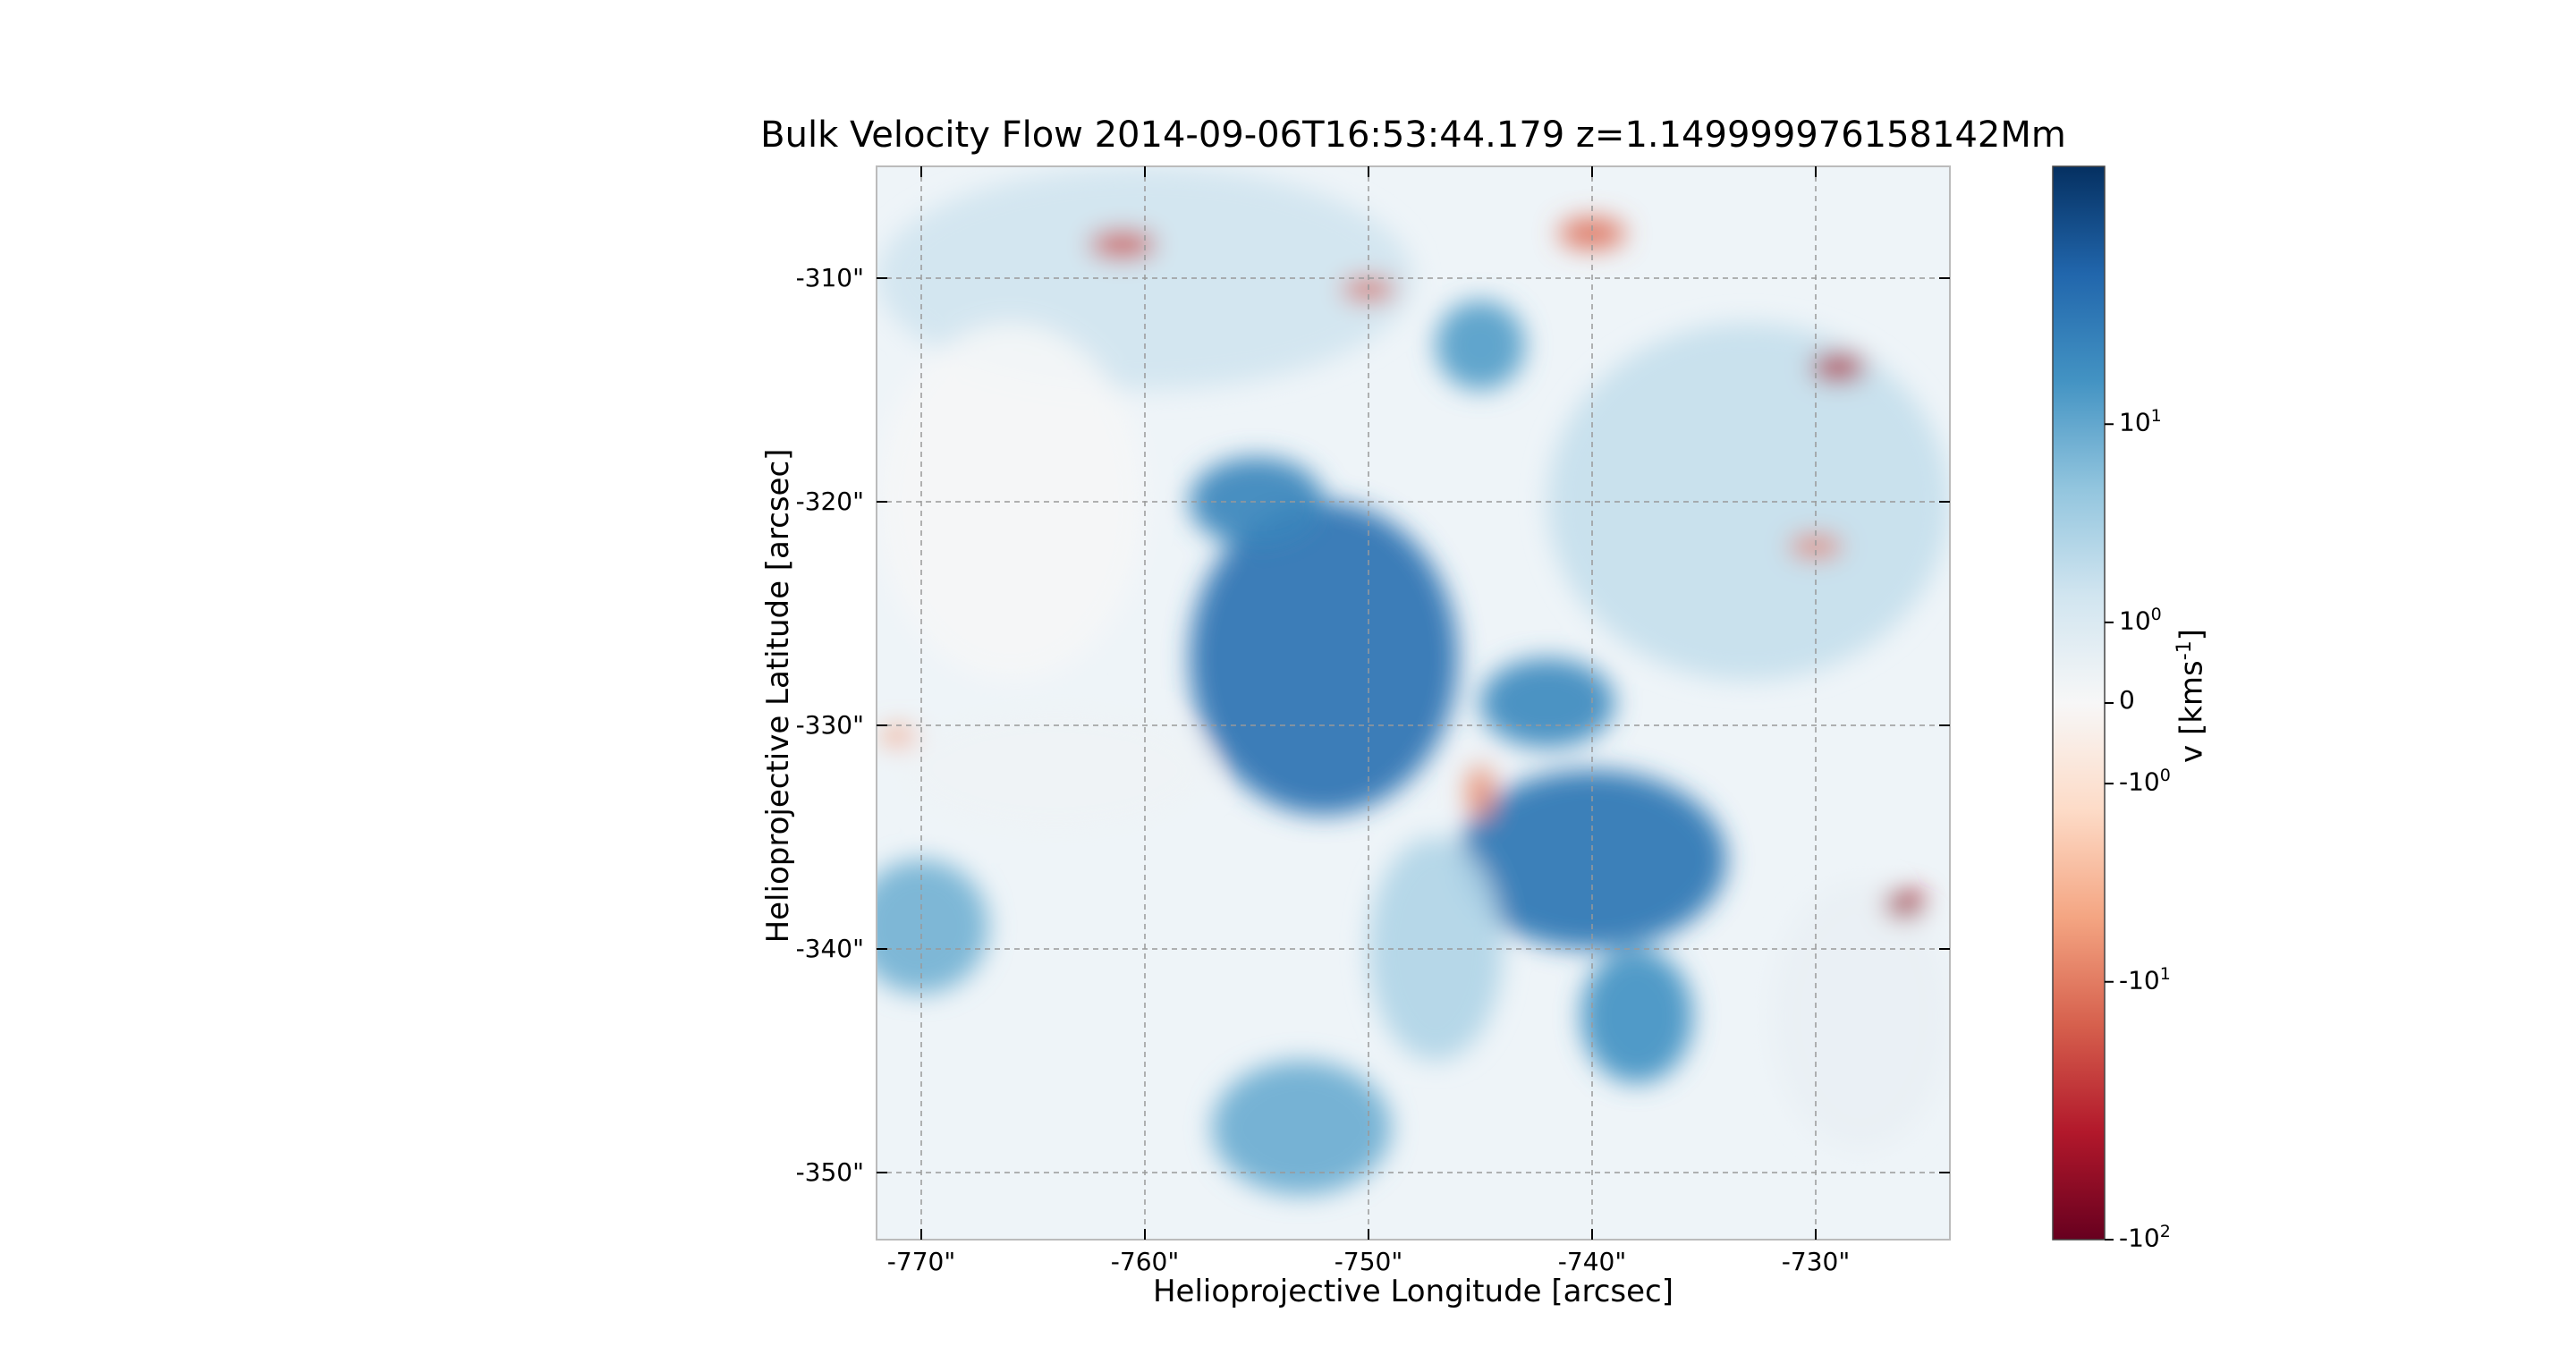 The height and width of the screenshot is (1372, 2576). What do you see at coordinates (2172, 781) in the screenshot?
I see `colorbar-tick-label: -100` at bounding box center [2172, 781].